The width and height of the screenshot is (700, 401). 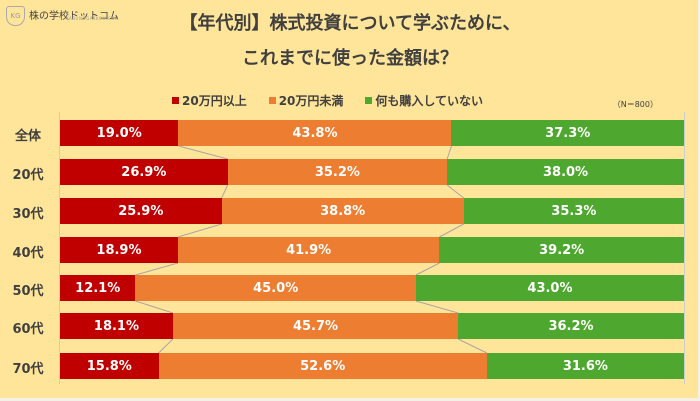 I want to click on bar-segment: 35.3%, so click(x=573, y=211).